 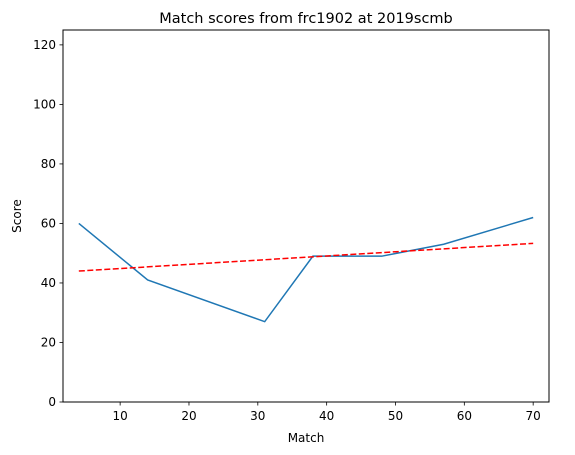 I want to click on x-tick-label: 40, so click(x=326, y=416).